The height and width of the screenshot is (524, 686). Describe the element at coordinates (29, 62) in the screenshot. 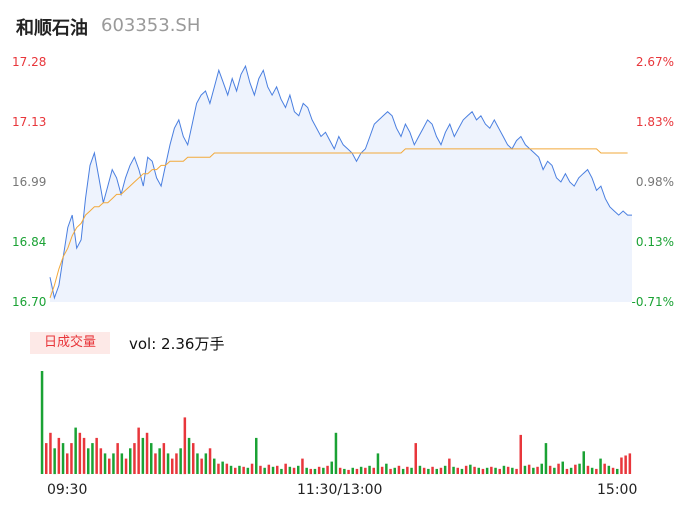

I see `price-label-0: 17.28` at that location.